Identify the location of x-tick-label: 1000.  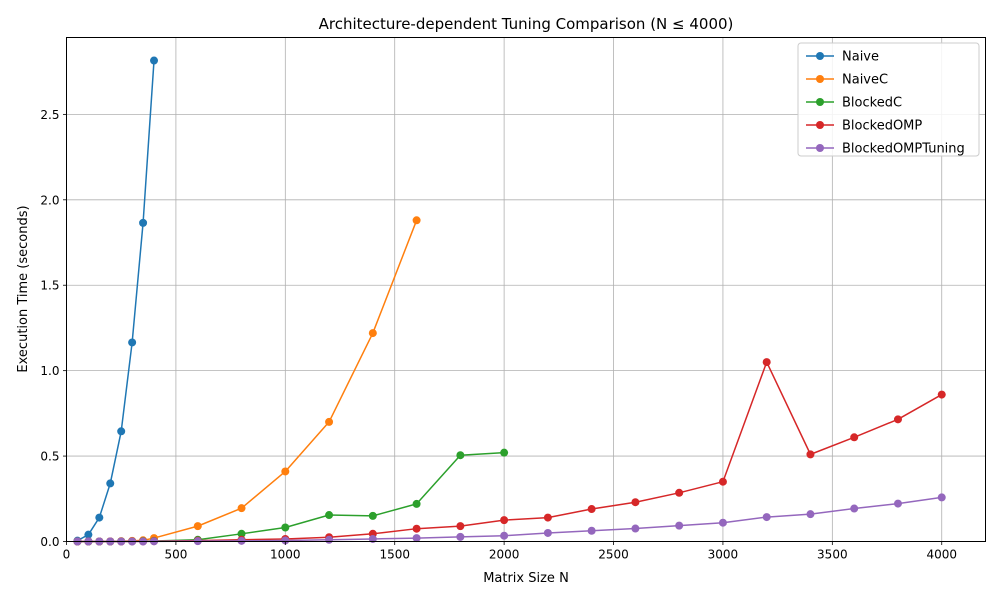
(285, 555).